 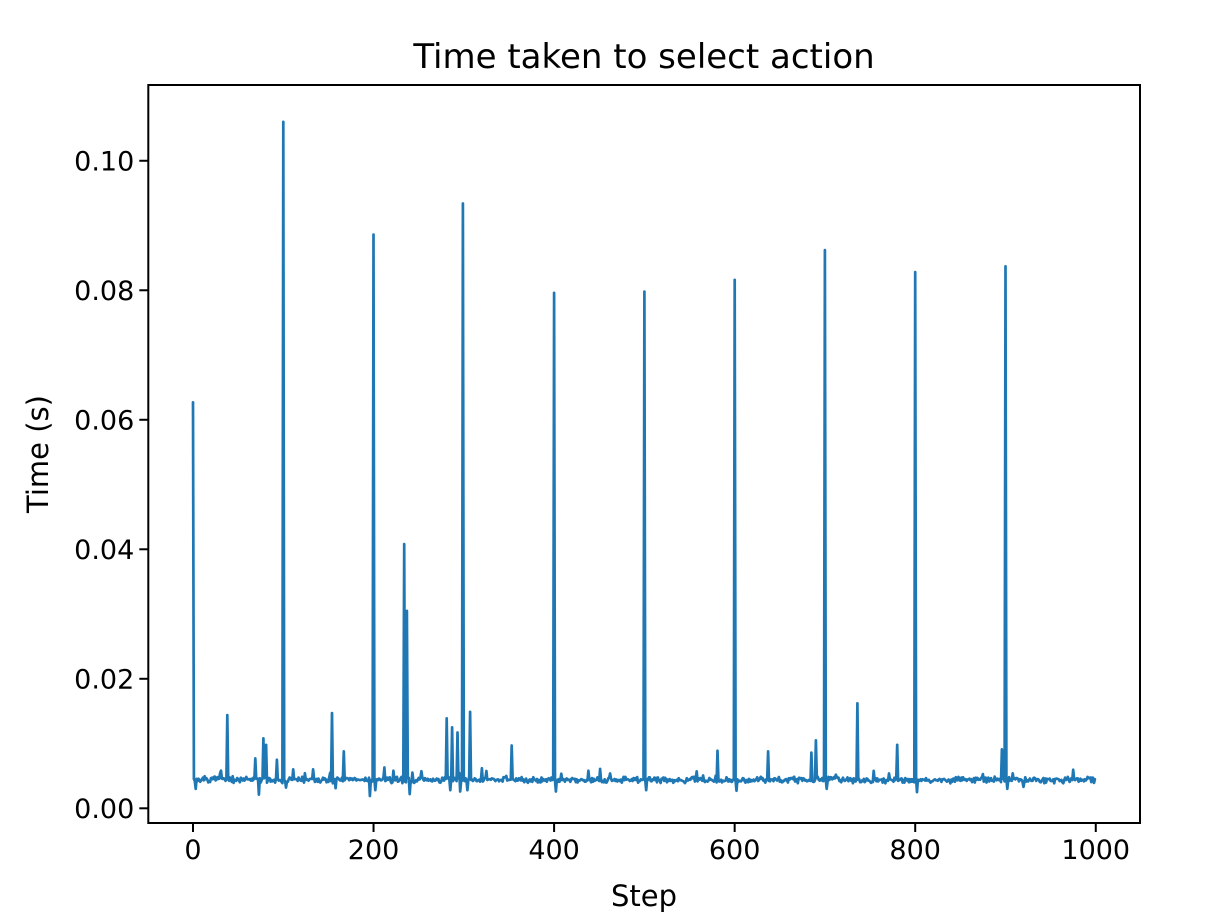 What do you see at coordinates (104, 161) in the screenshot?
I see `y-tick-label: 0.10` at bounding box center [104, 161].